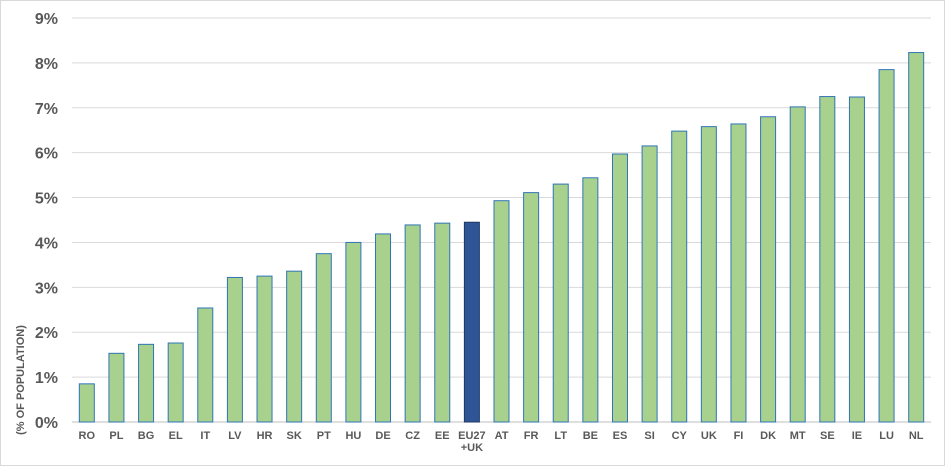 The image size is (945, 466). Describe the element at coordinates (46, 378) in the screenshot. I see `y-tick-label: 1%` at that location.